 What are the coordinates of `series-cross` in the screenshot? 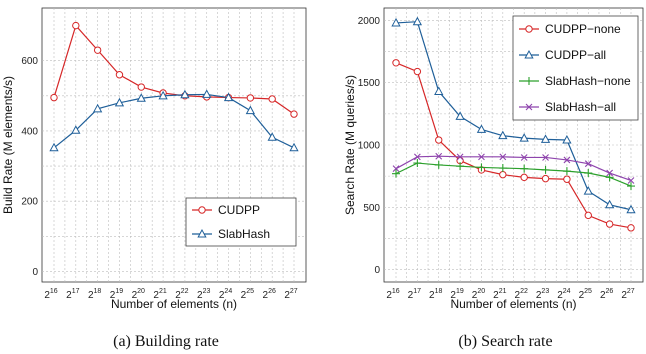 It's located at (513, 168).